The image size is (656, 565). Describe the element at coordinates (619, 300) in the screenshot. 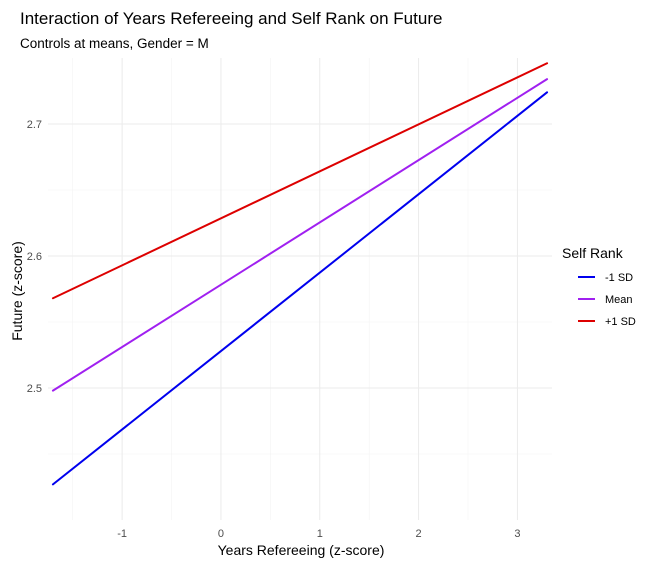

I see `legend-label: Mean` at that location.